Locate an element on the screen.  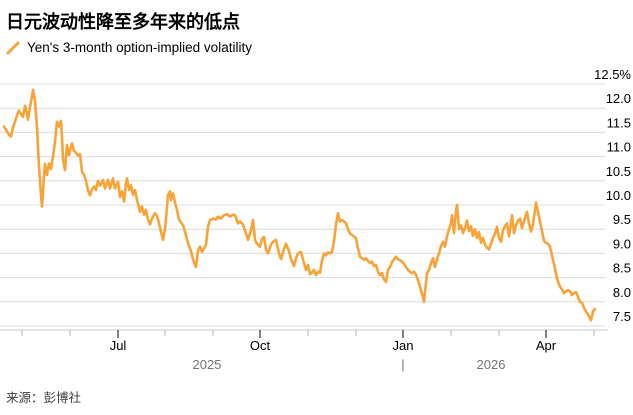
y-axis-label: 11.0 is located at coordinates (619, 147).